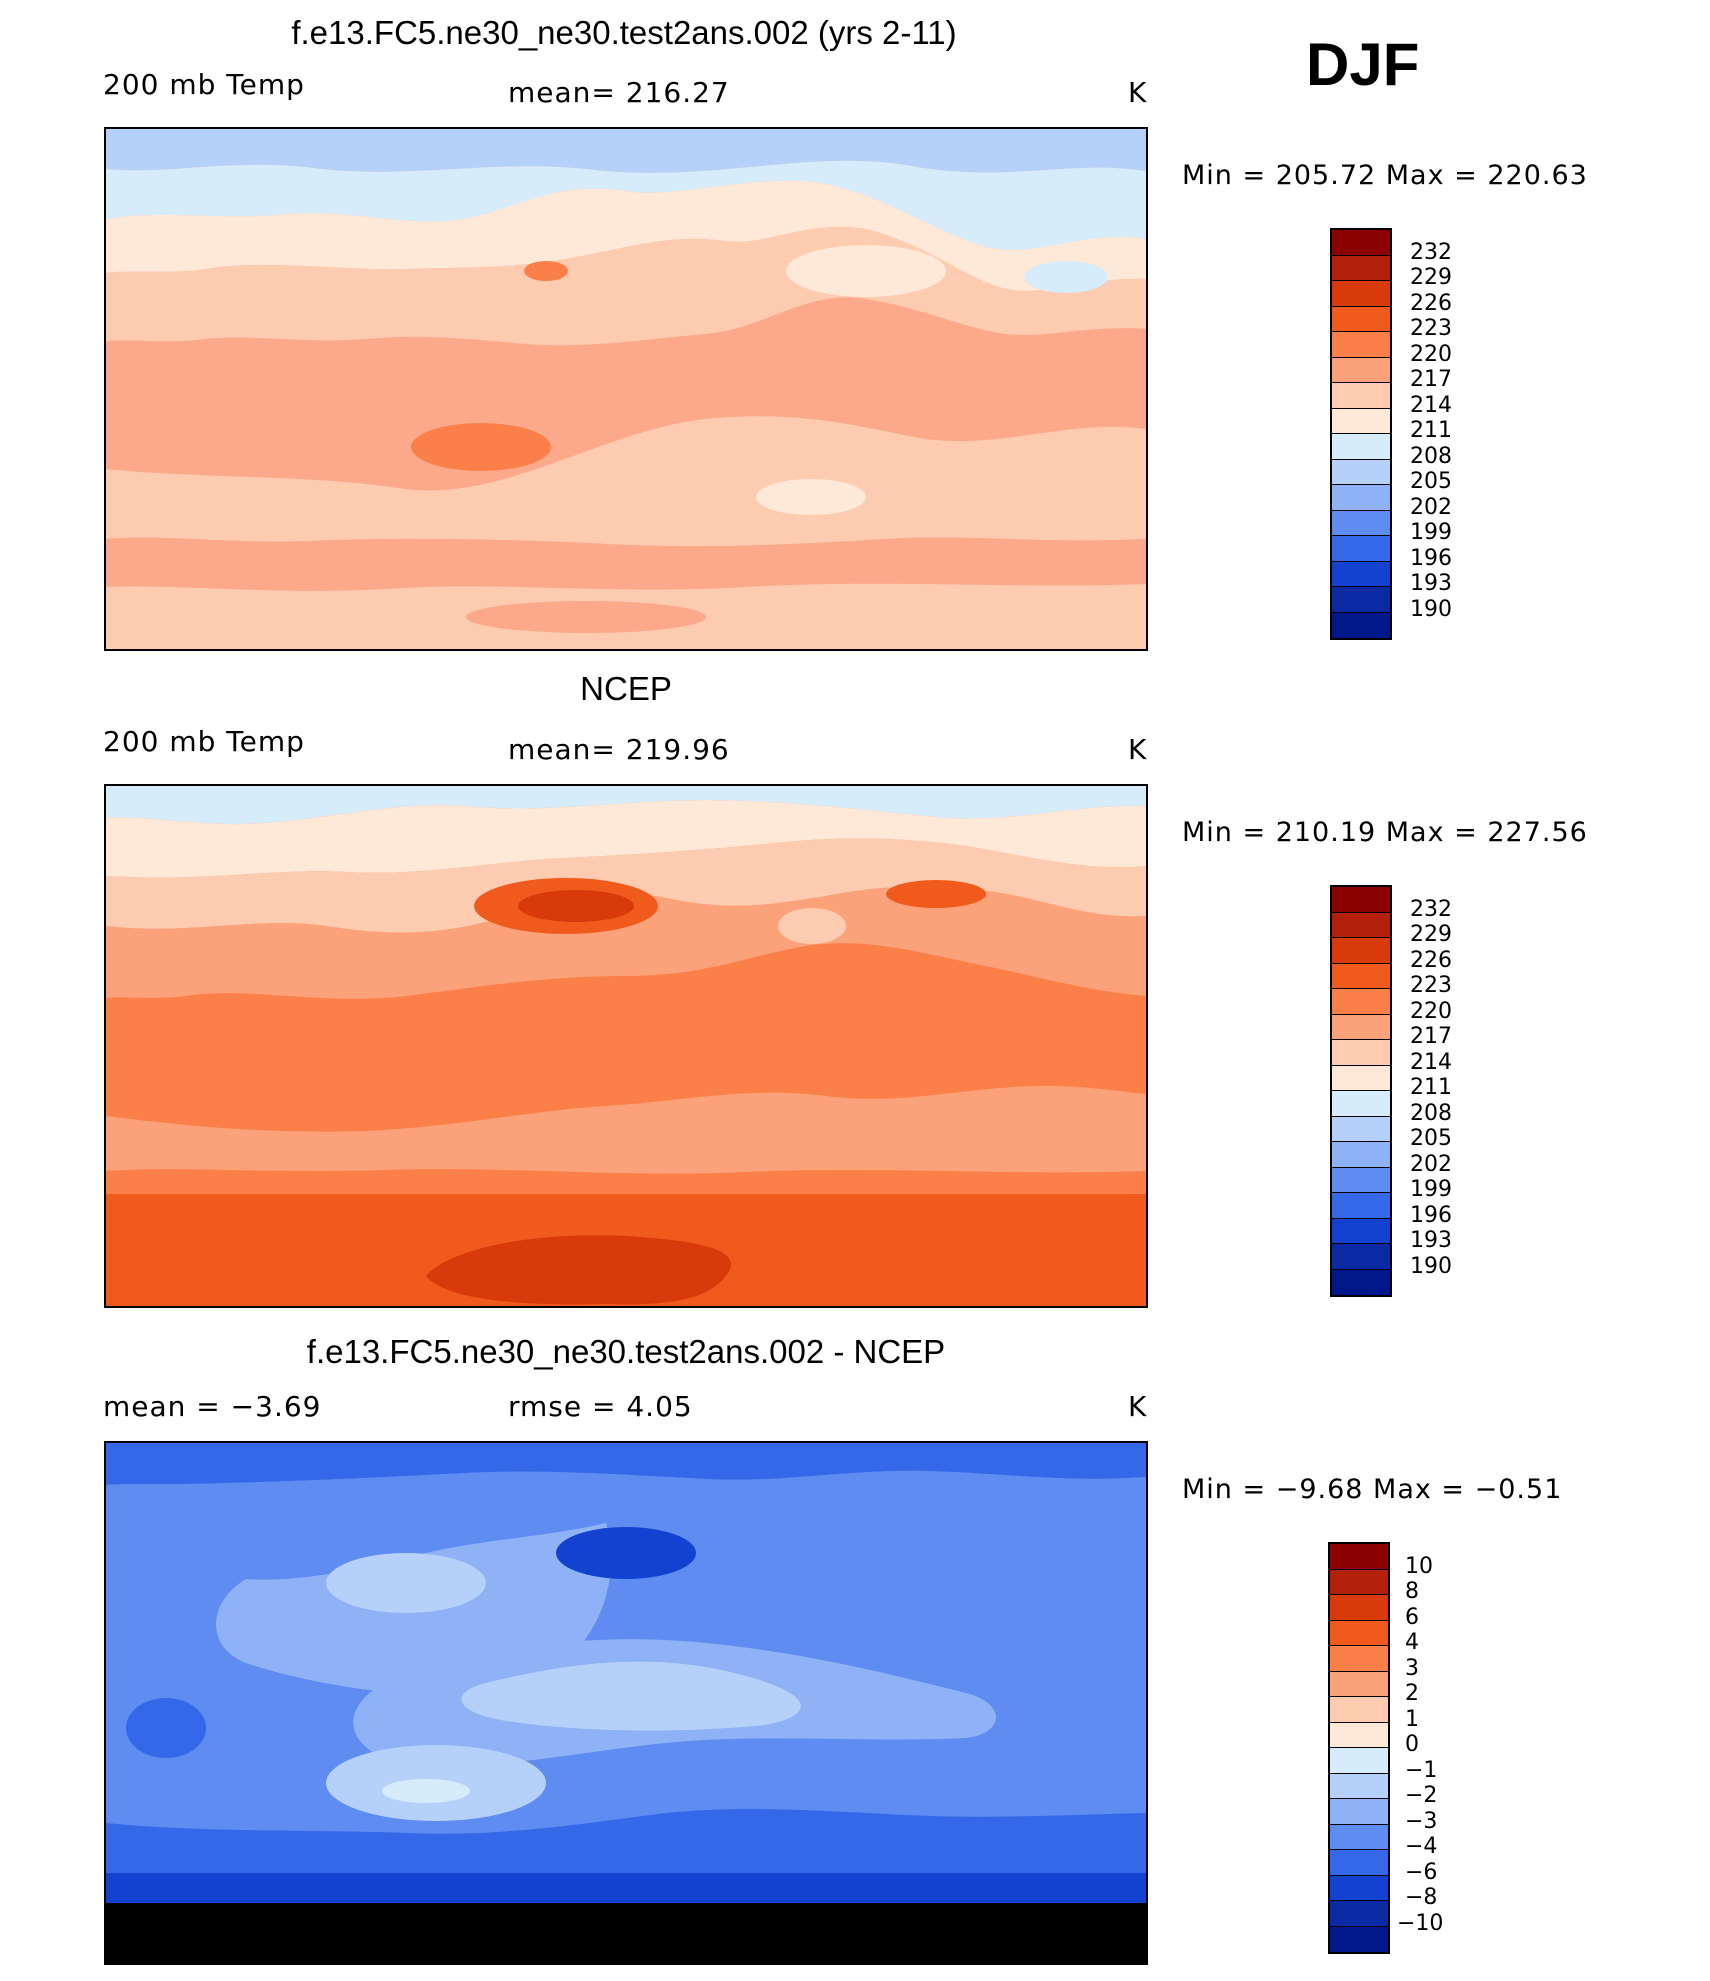 The image size is (1710, 1981). What do you see at coordinates (1412, 1617) in the screenshot?
I see `colorbar-tick-label: 6` at bounding box center [1412, 1617].